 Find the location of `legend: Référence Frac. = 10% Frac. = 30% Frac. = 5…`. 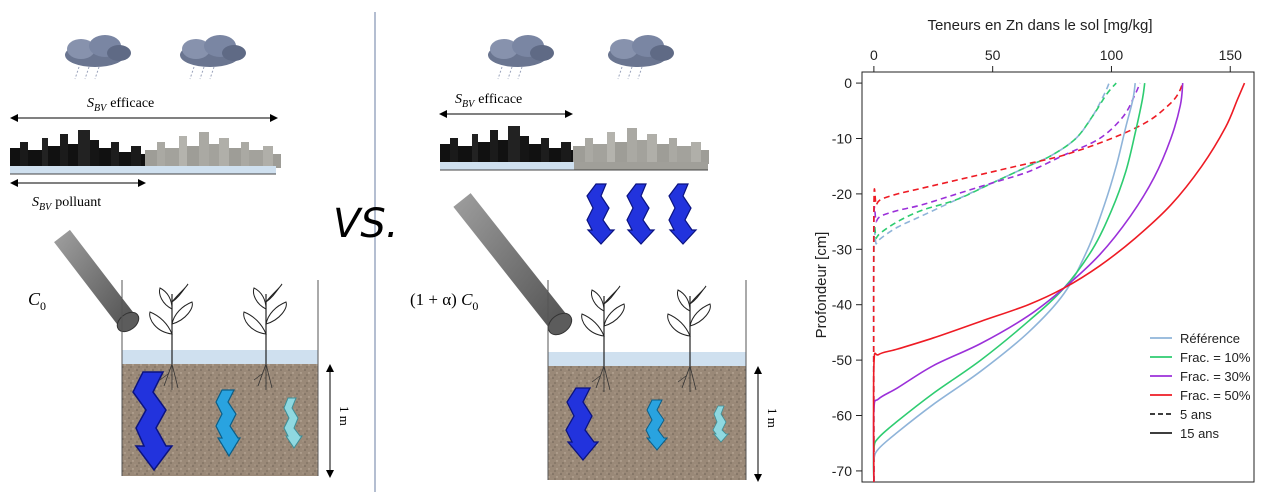

legend: Référence Frac. = 10% Frac. = 30% Frac. = 5… is located at coordinates (1200, 386).